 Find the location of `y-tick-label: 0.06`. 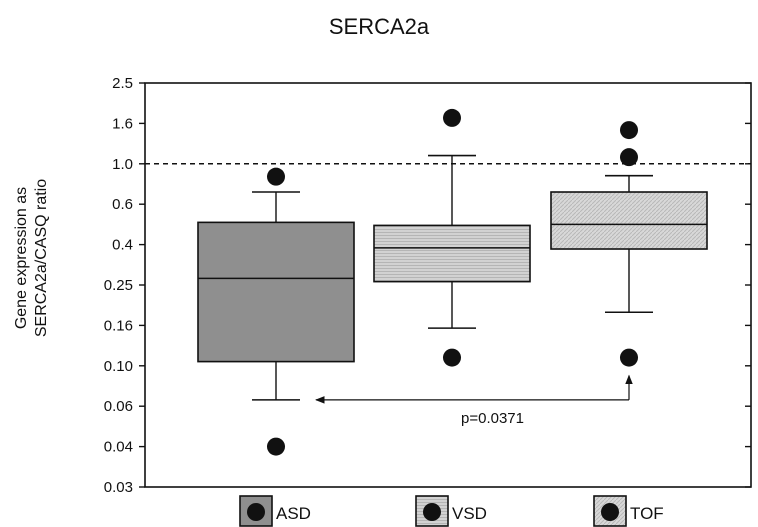

y-tick-label: 0.06 is located at coordinates (118, 406).